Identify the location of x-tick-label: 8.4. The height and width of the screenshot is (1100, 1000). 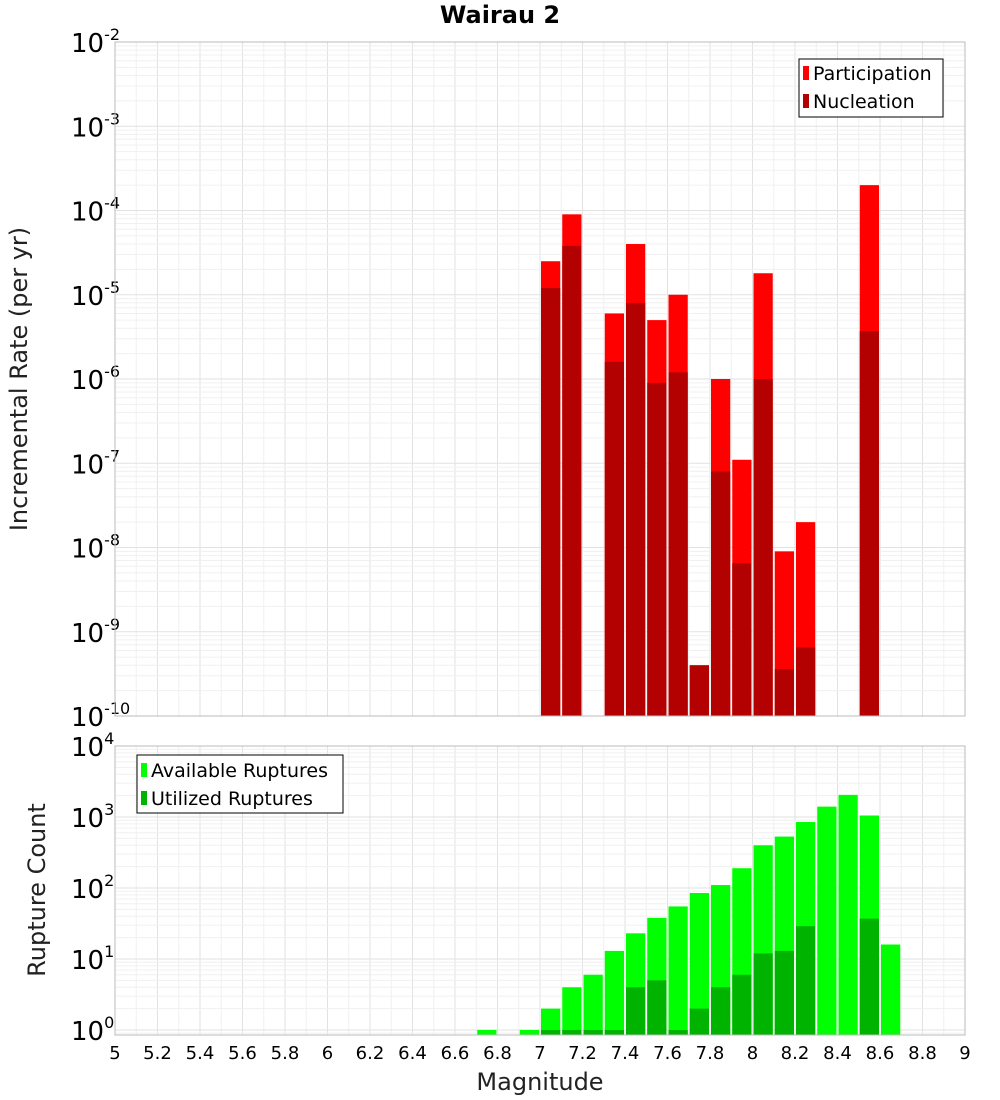
(837, 1053).